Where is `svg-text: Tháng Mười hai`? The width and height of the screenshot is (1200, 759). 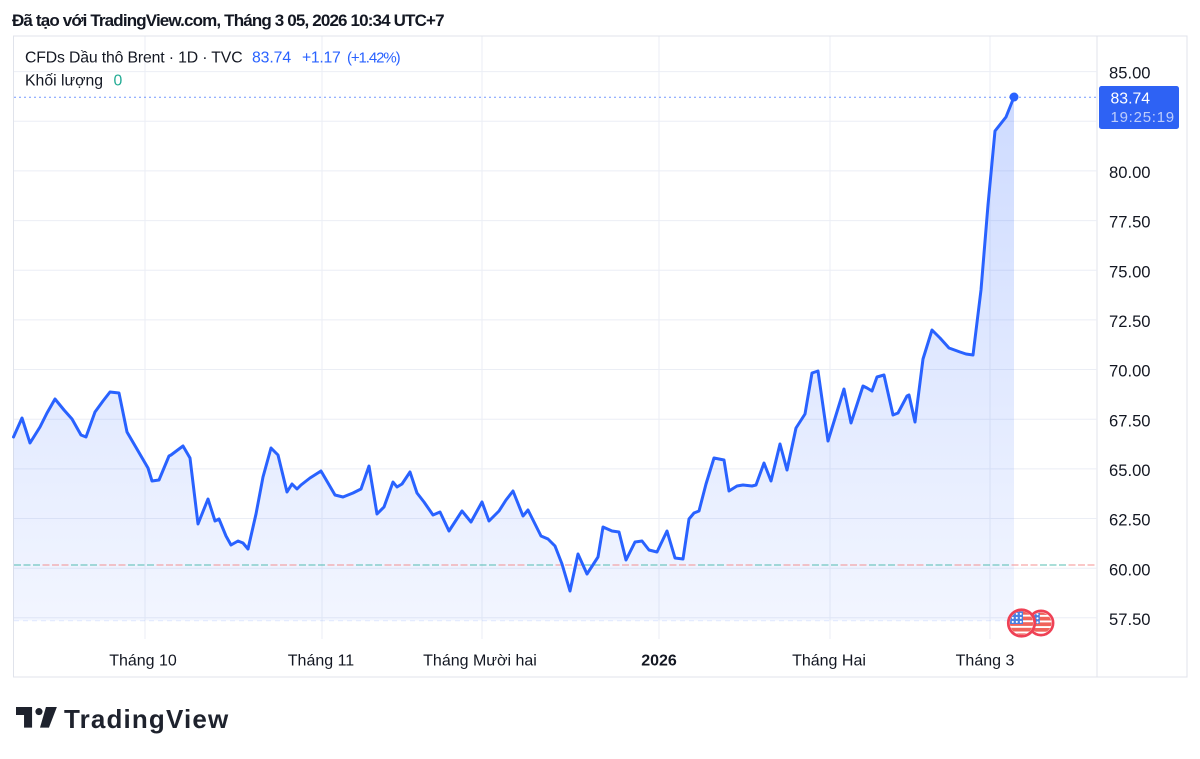
svg-text: Tháng Mười hai is located at coordinates (480, 660).